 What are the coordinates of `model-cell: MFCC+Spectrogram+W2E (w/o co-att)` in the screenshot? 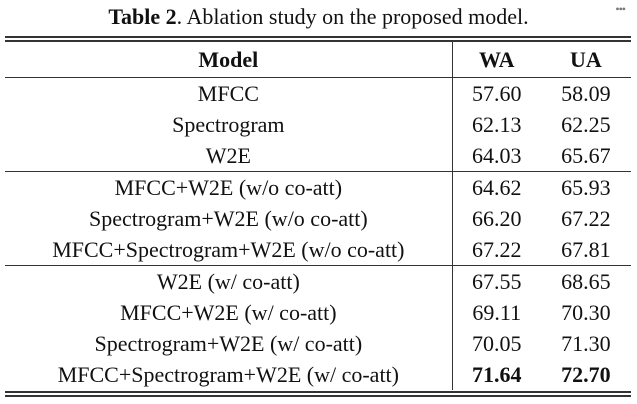 It's located at (229, 250).